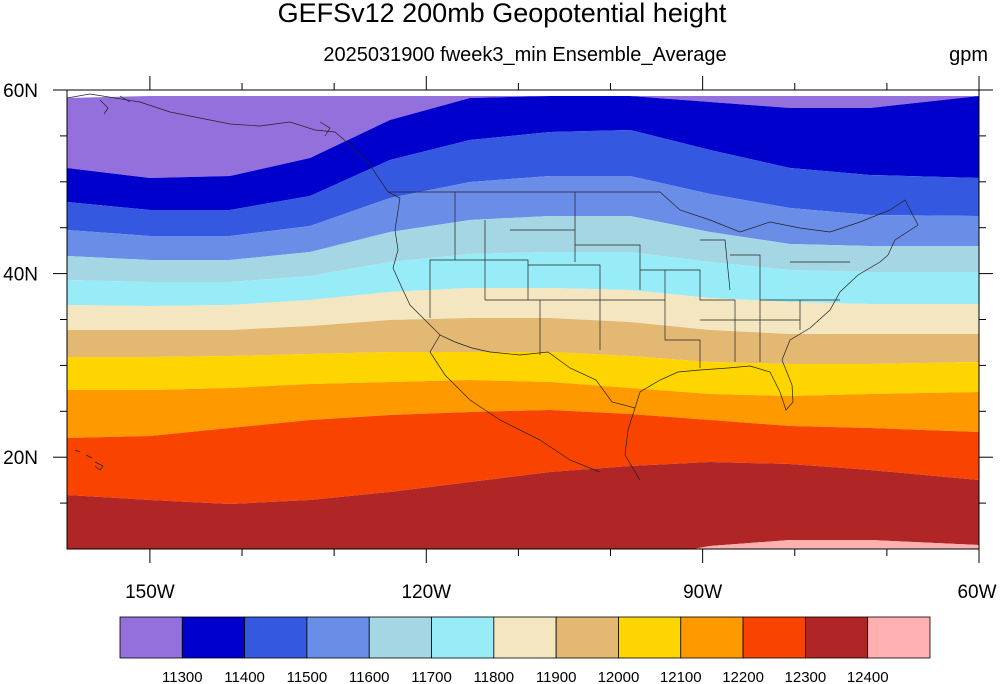  Describe the element at coordinates (502, 14) in the screenshot. I see `map-title: GEFSv12 200mb Geopotential height` at that location.